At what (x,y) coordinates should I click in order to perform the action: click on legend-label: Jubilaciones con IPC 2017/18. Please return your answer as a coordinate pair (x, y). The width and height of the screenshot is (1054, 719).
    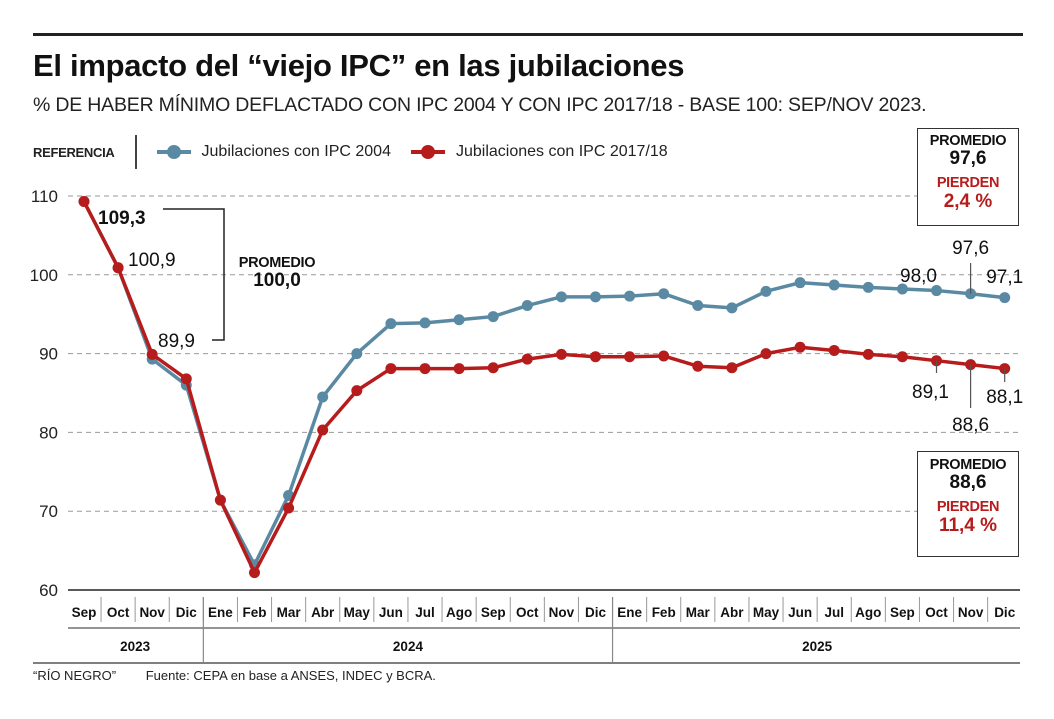
    Looking at the image, I should click on (561, 151).